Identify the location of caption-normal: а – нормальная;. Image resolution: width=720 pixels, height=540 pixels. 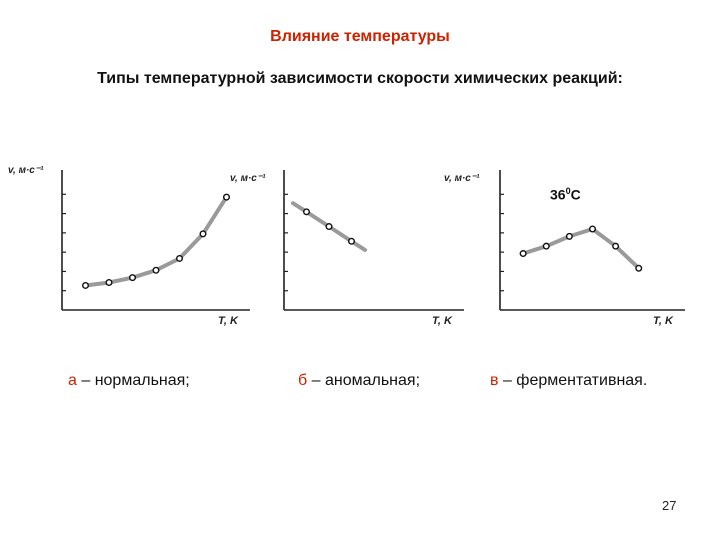
(129, 380).